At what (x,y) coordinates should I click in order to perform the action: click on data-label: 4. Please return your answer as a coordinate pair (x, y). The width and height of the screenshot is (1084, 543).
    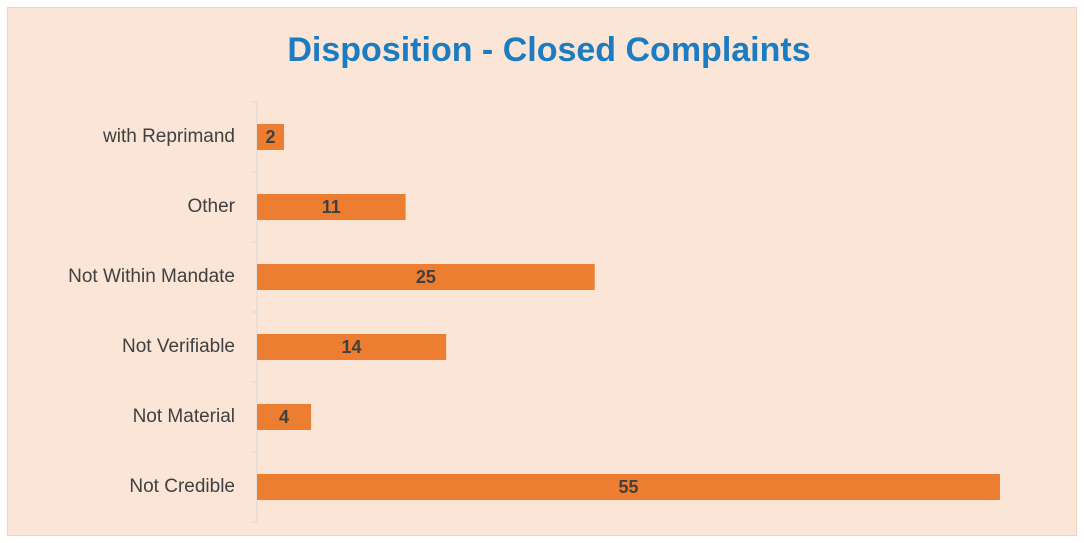
    Looking at the image, I should click on (284, 417).